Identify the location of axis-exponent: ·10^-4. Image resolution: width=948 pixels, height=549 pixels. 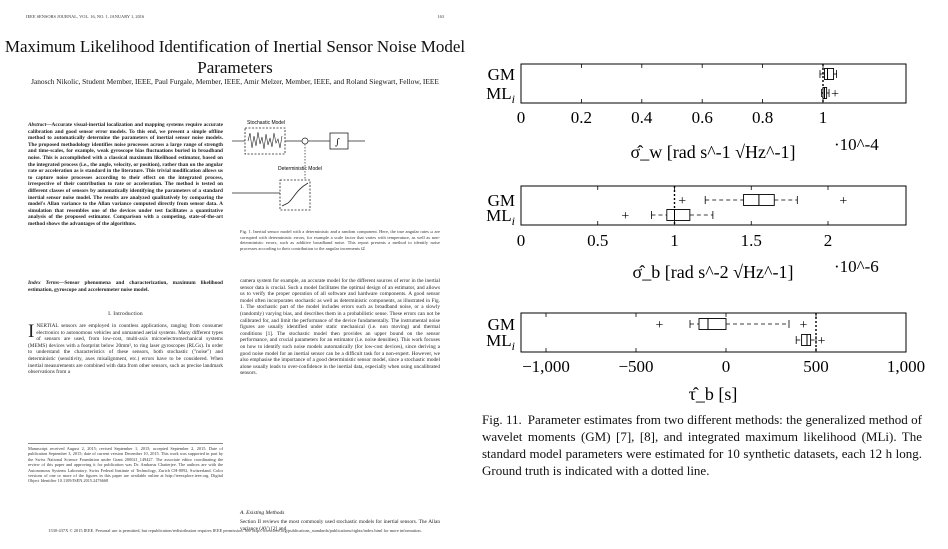
(856, 144).